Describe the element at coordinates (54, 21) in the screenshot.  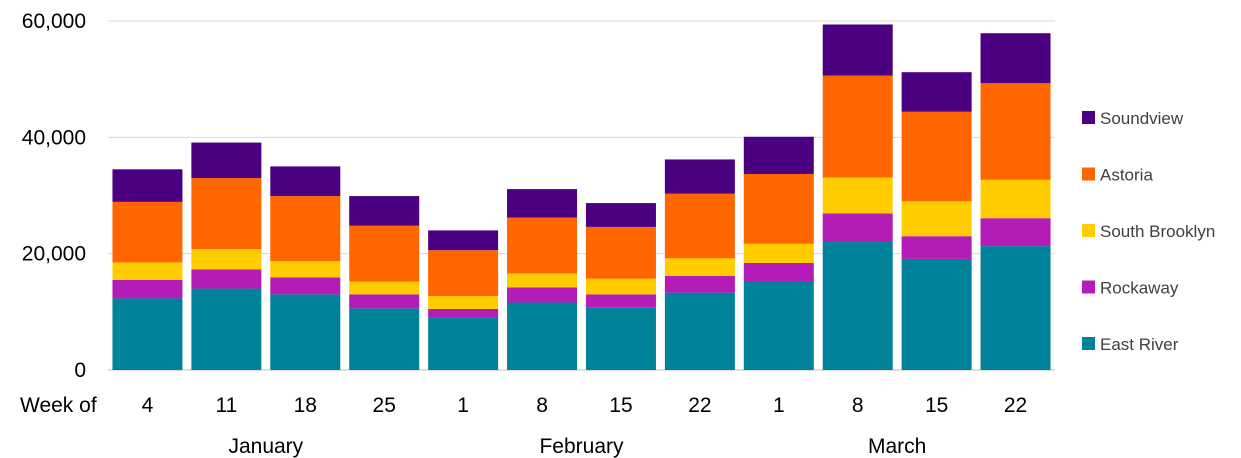
I see `y-tick-label: 60,000` at that location.